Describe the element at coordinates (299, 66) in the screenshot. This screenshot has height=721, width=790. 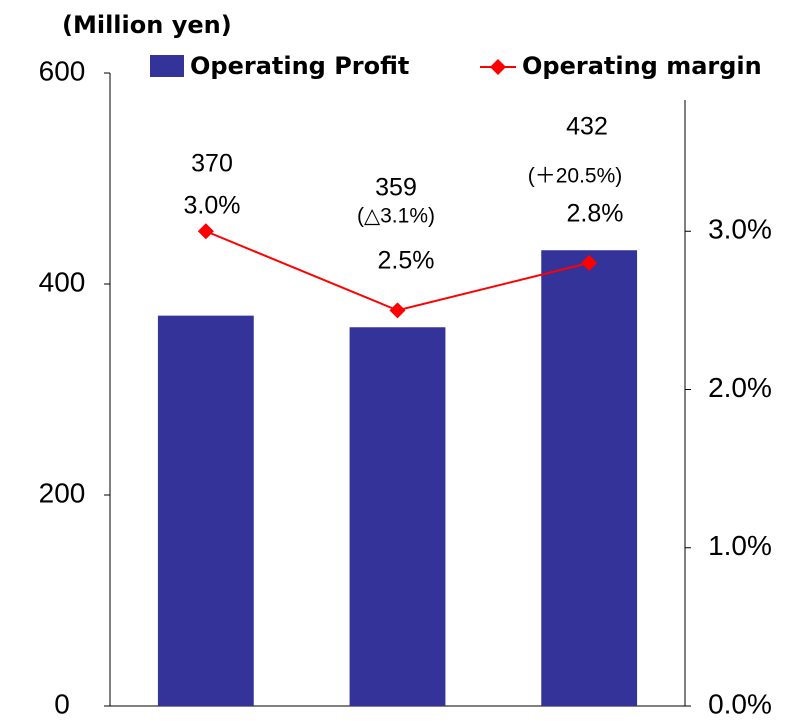
I see `legend-label: Operating Profit` at that location.